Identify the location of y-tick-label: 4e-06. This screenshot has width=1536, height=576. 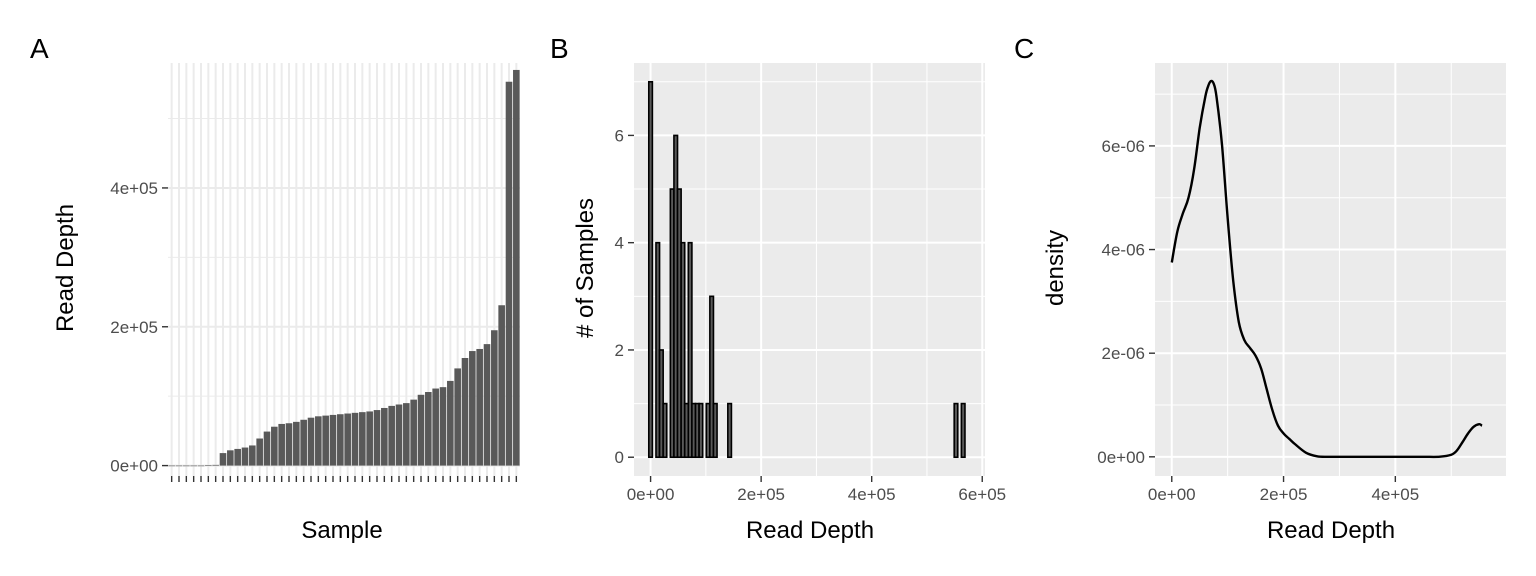
(1123, 250).